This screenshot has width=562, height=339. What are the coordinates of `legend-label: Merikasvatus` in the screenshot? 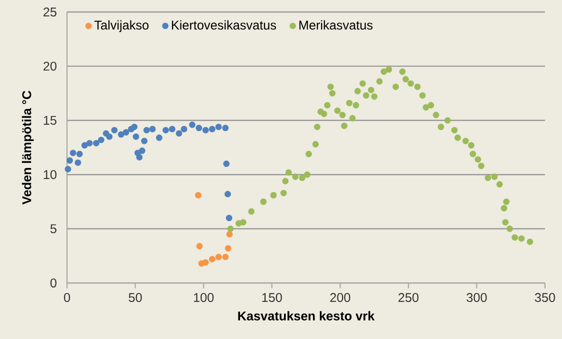 It's located at (336, 25).